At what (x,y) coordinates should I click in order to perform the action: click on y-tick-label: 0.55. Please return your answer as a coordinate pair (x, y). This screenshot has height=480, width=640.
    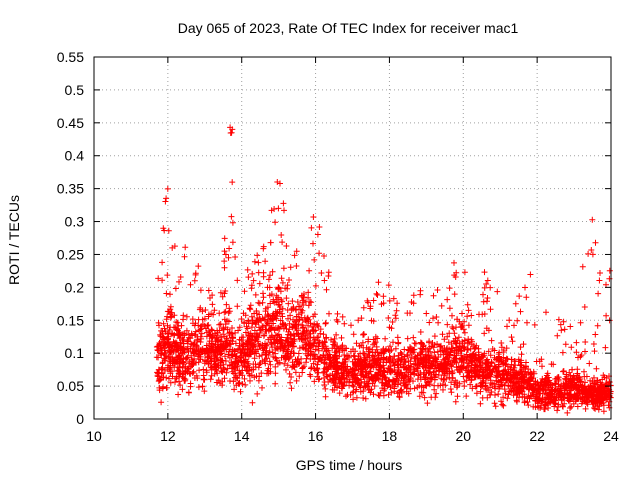
    Looking at the image, I should click on (70, 57).